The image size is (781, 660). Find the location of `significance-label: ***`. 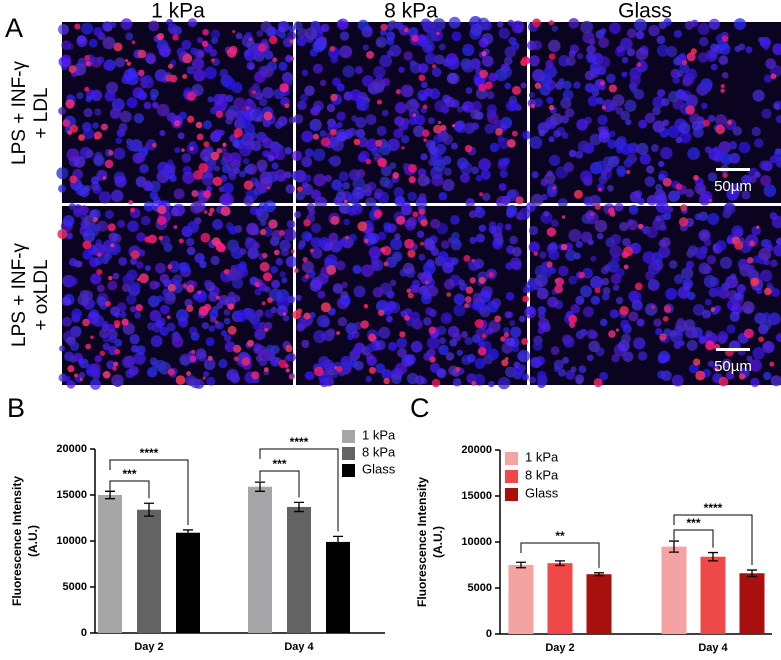

significance-label: *** is located at coordinates (279, 464).